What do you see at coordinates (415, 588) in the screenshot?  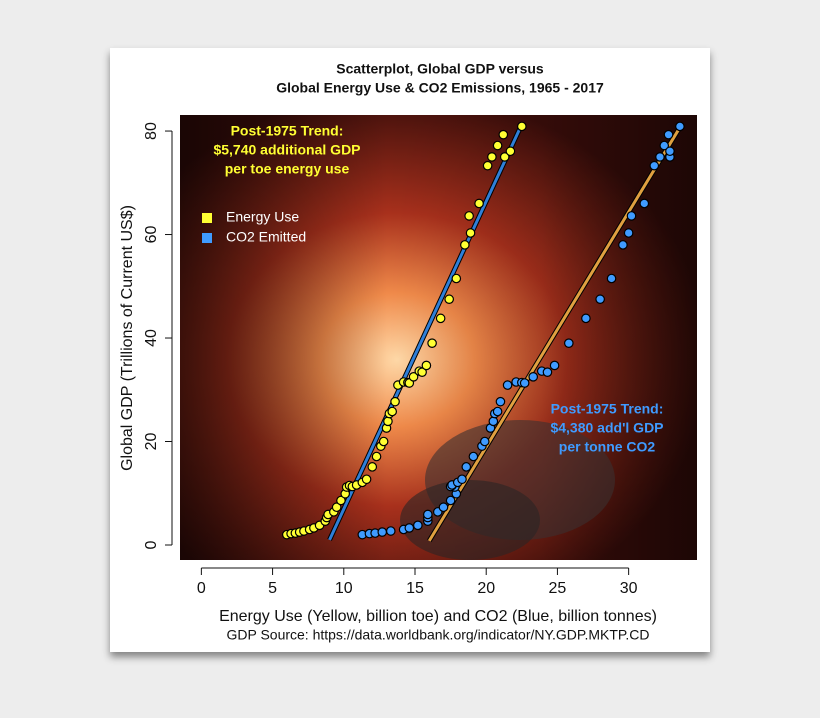 I see `x-tick-label: 15` at bounding box center [415, 588].